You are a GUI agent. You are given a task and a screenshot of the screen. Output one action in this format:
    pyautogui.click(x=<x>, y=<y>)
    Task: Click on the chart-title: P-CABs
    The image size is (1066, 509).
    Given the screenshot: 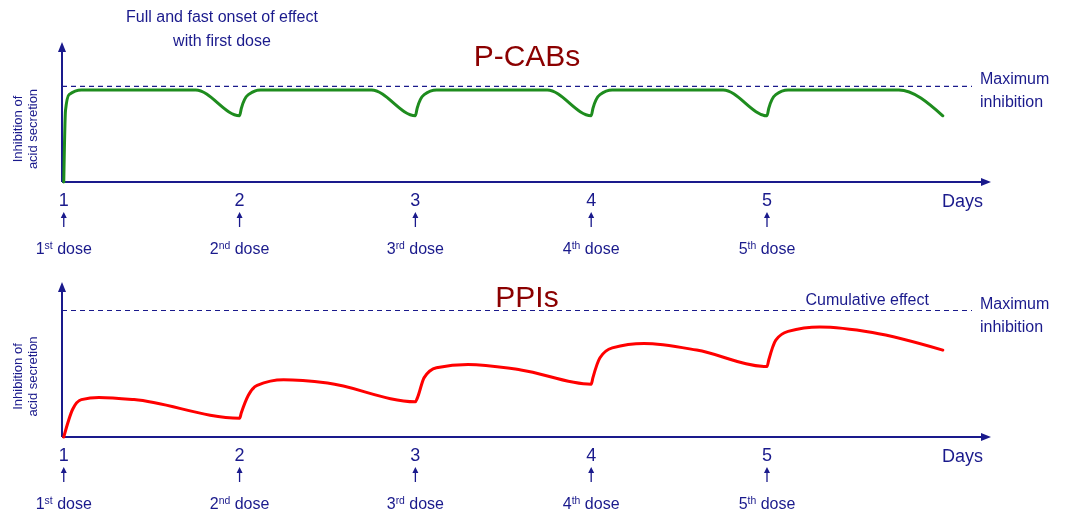 What is the action you would take?
    pyautogui.click(x=527, y=55)
    